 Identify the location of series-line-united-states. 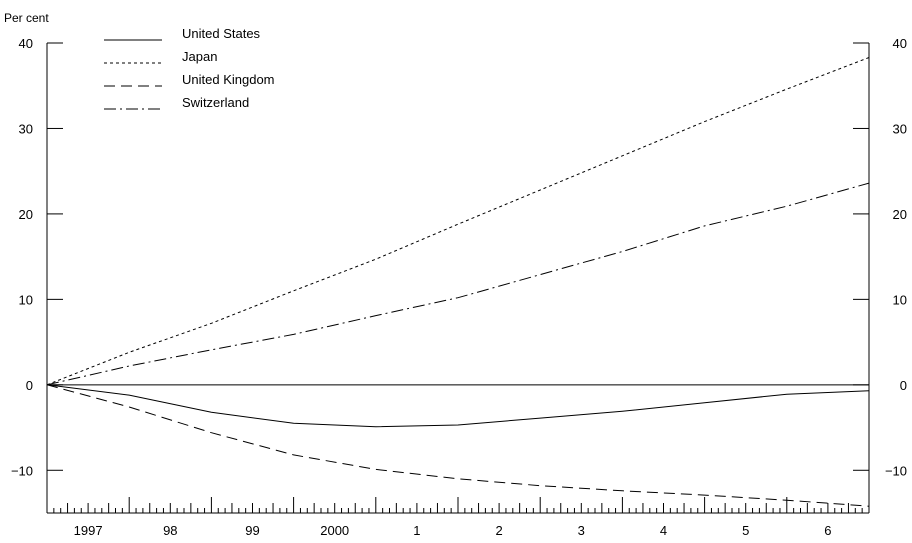
(458, 406).